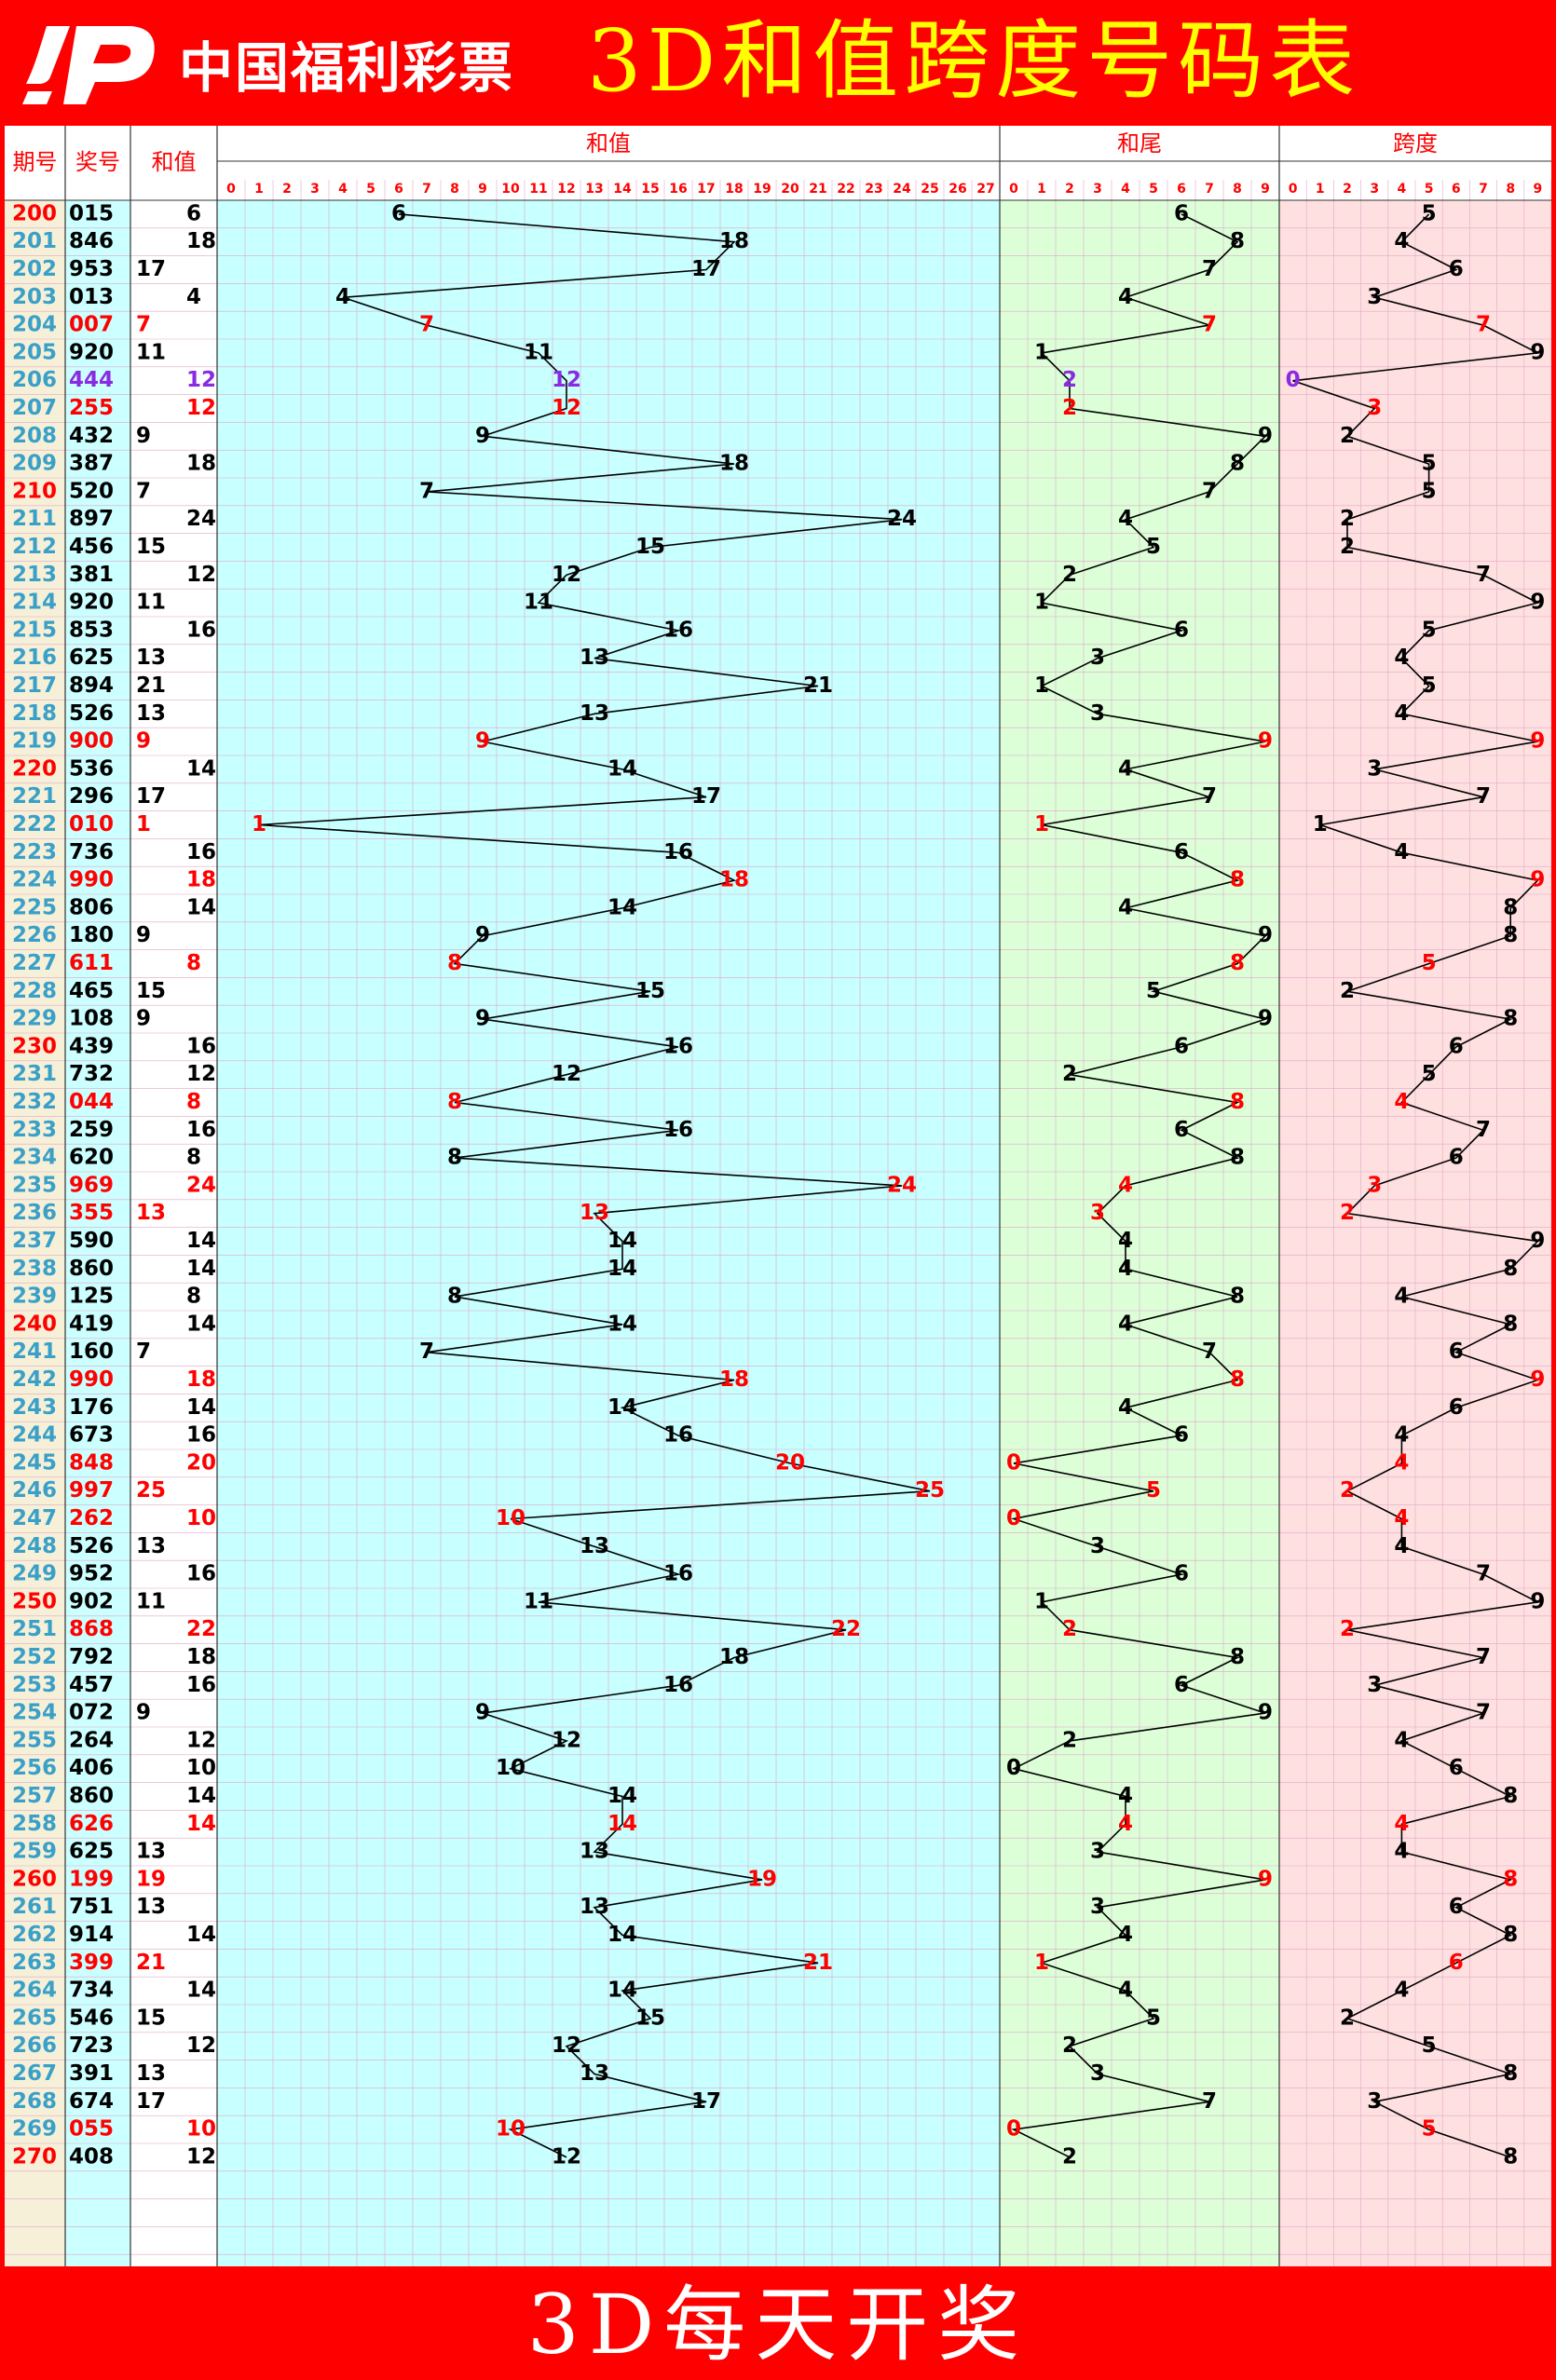 This screenshot has width=1556, height=2380. I want to click on number-cell: 108, so click(91, 1019).